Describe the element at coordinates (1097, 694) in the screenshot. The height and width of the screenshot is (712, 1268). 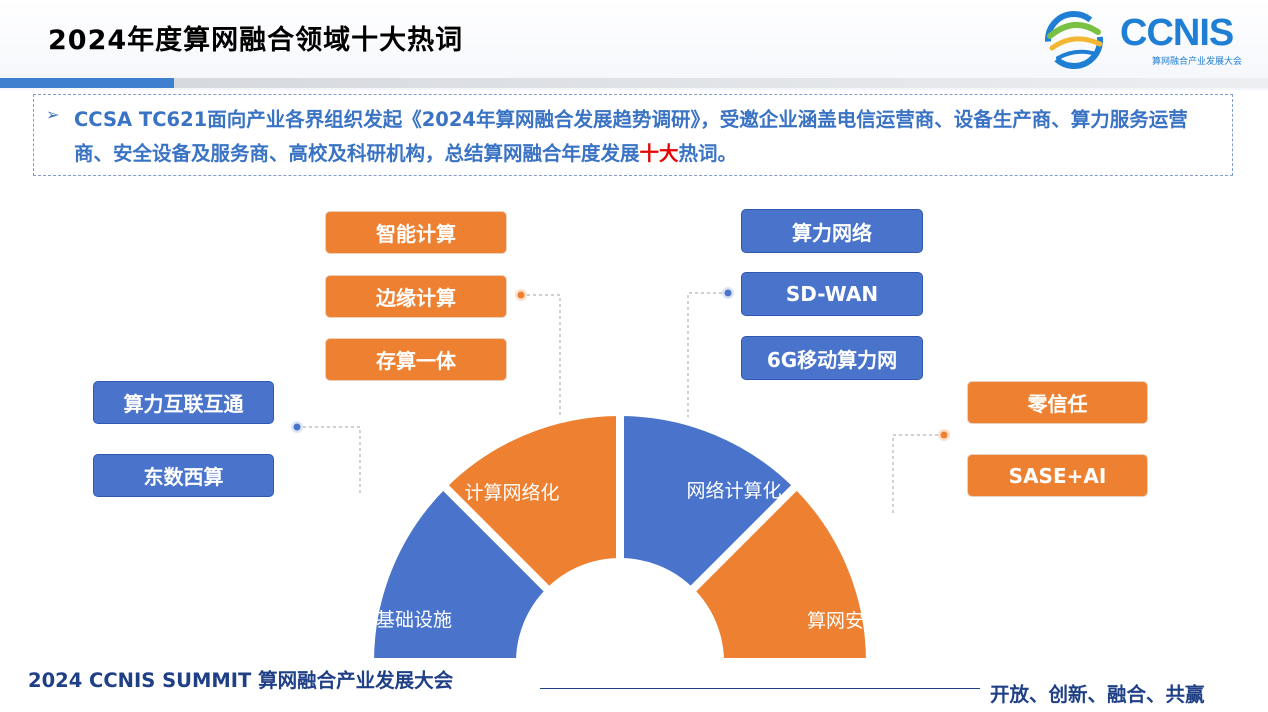
I see `footer-slogan: 开放、创新、融合、共赢` at that location.